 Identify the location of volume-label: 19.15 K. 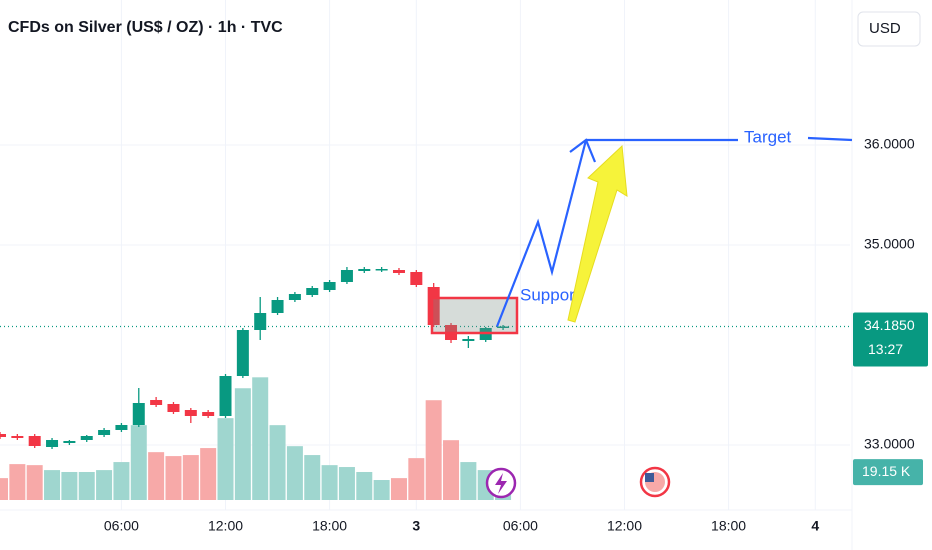
(886, 471).